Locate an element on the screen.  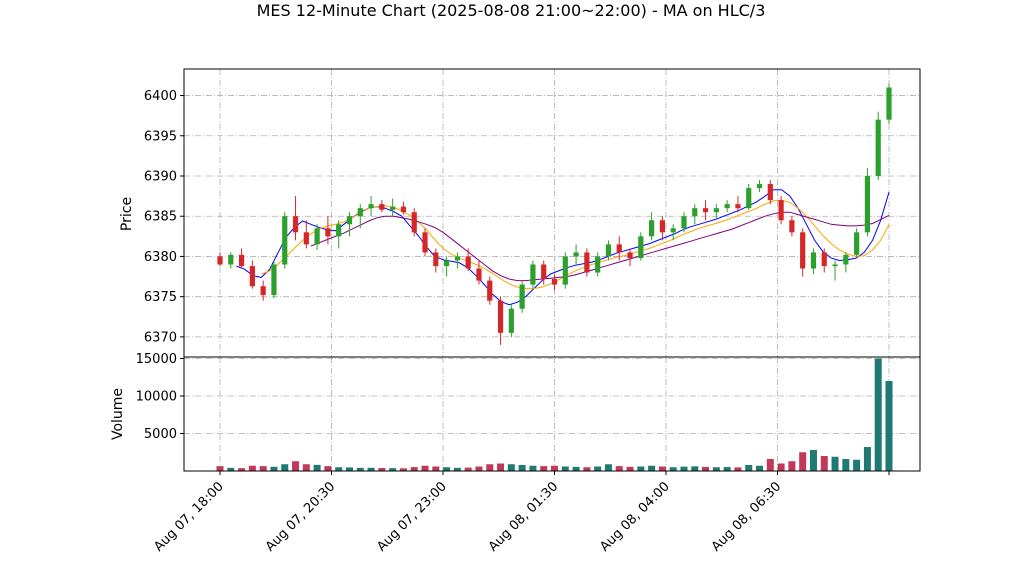
volume-gridlines is located at coordinates (552, 414).